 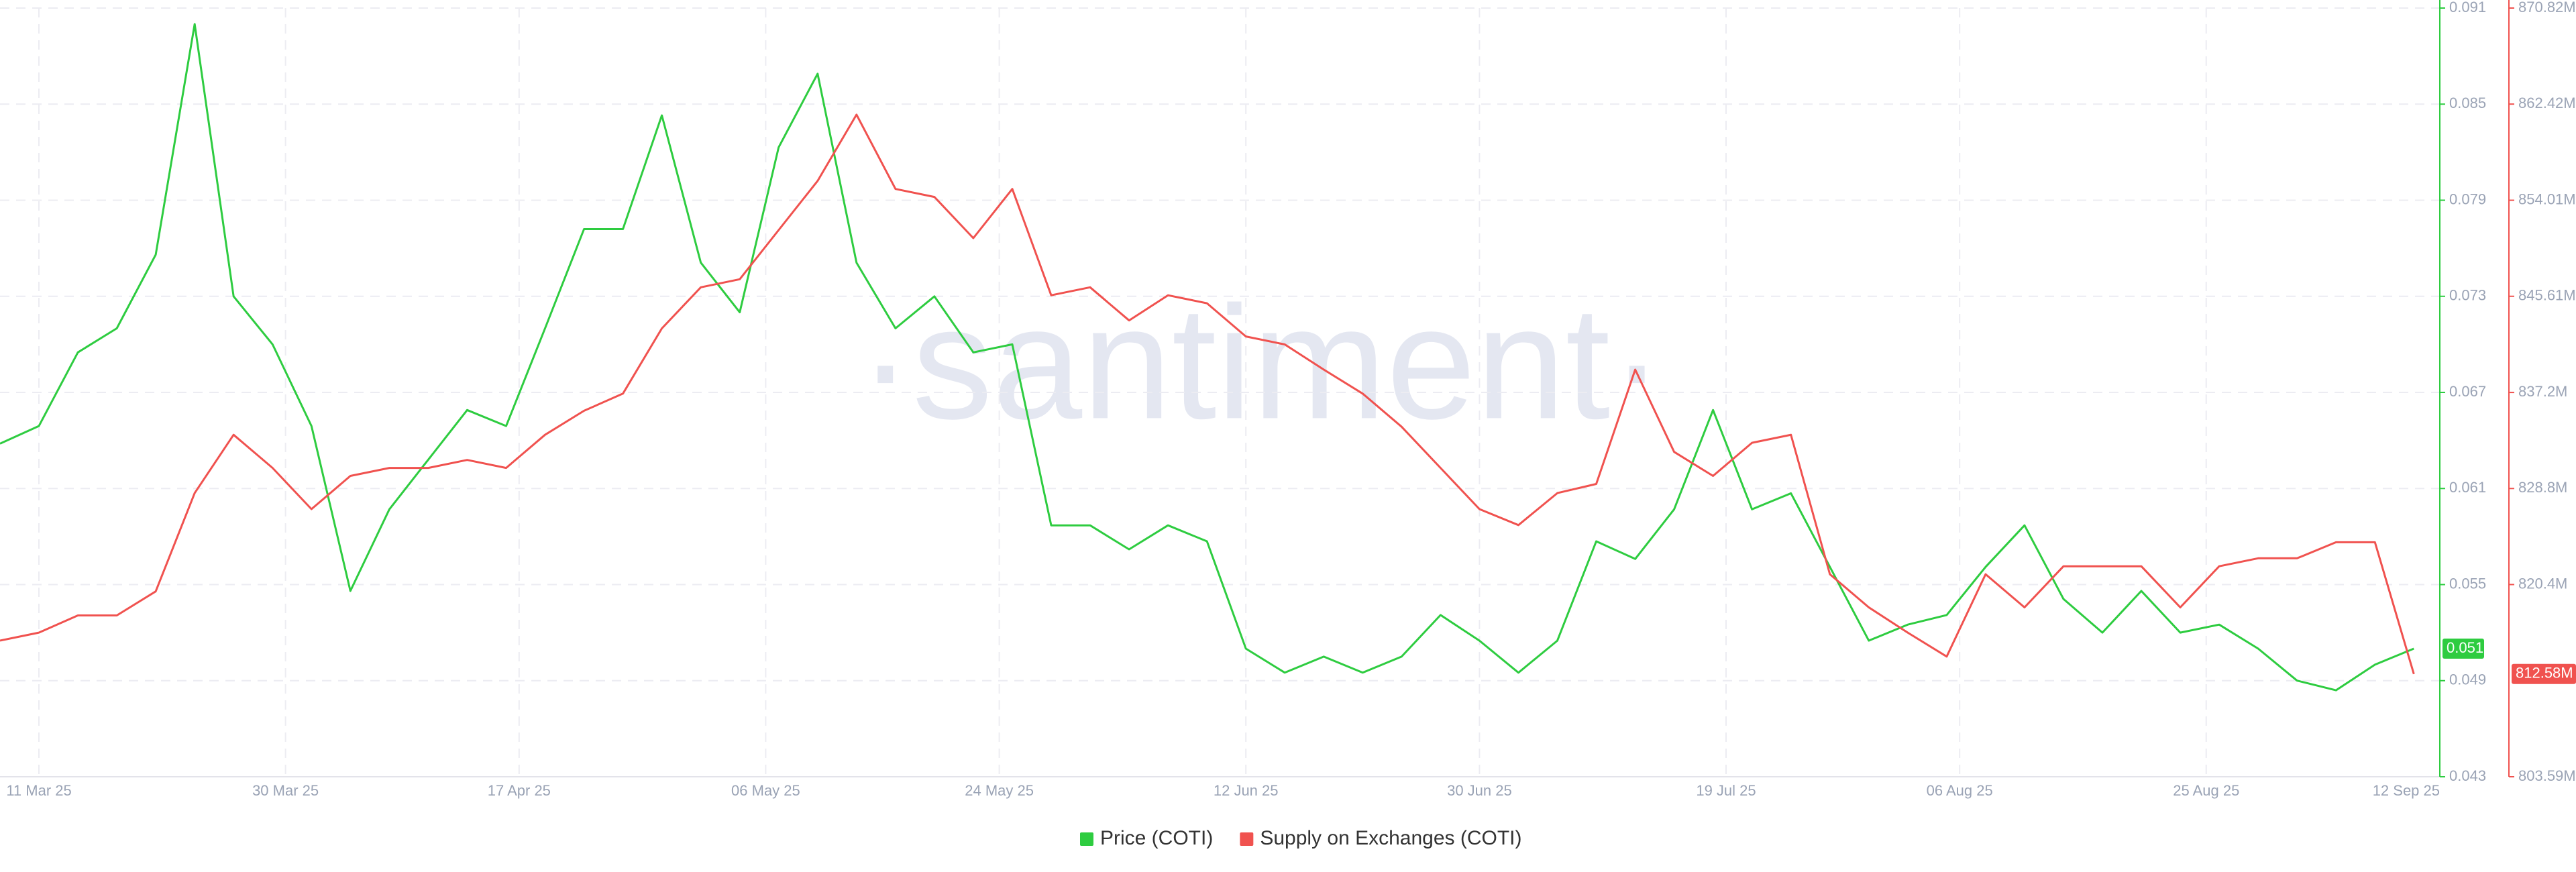 What do you see at coordinates (2547, 198) in the screenshot?
I see `y2-tick-label: 854.01M` at bounding box center [2547, 198].